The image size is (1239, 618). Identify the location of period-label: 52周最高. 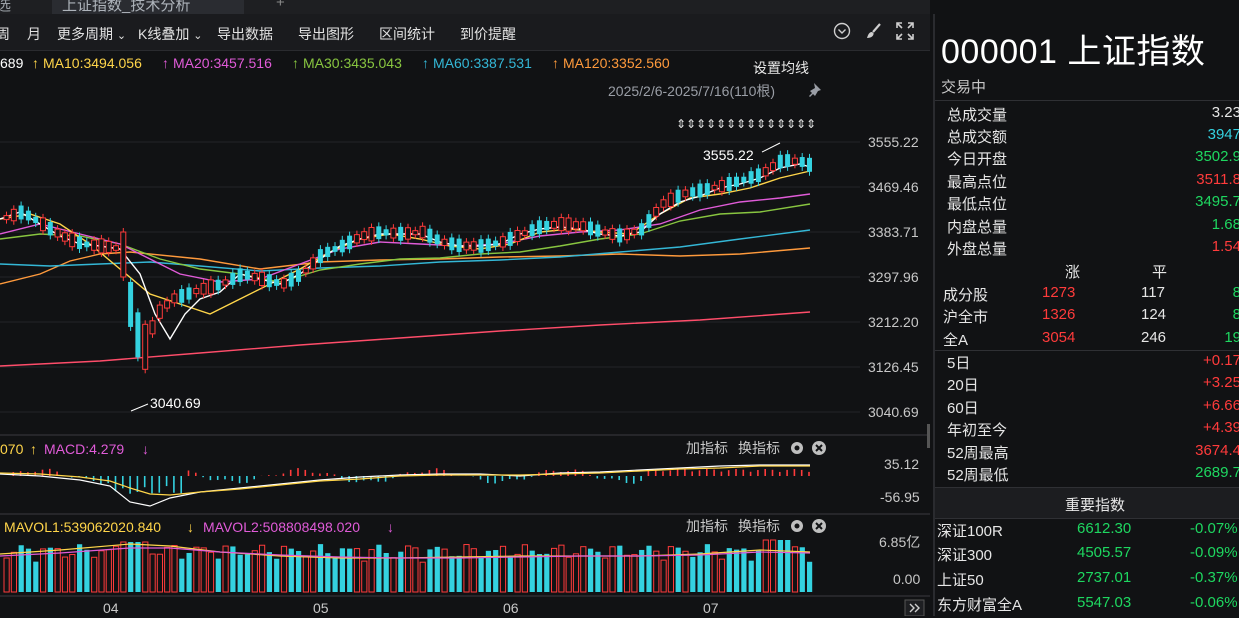
(978, 453).